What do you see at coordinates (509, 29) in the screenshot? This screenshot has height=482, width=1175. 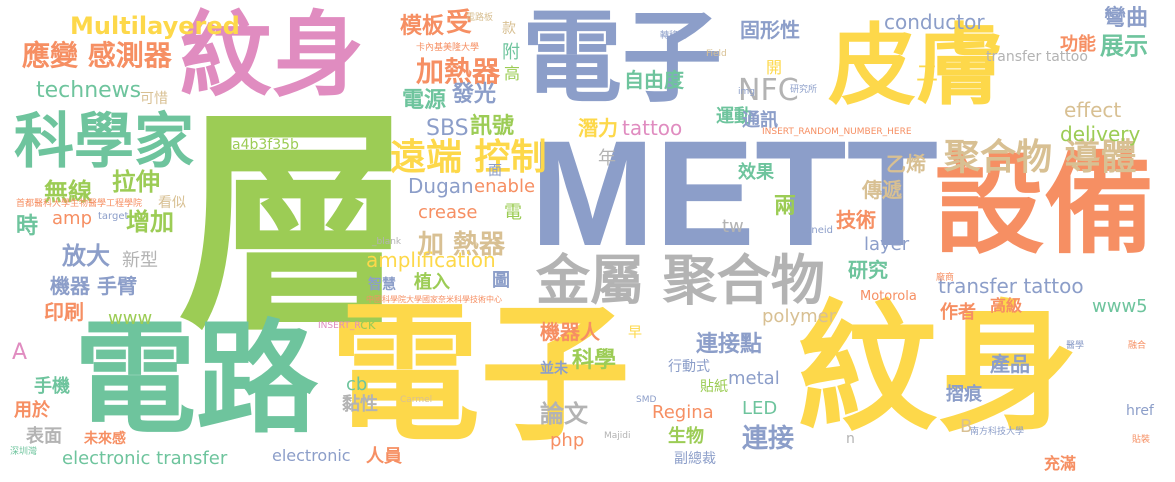 I see `word-kuan: 款` at bounding box center [509, 29].